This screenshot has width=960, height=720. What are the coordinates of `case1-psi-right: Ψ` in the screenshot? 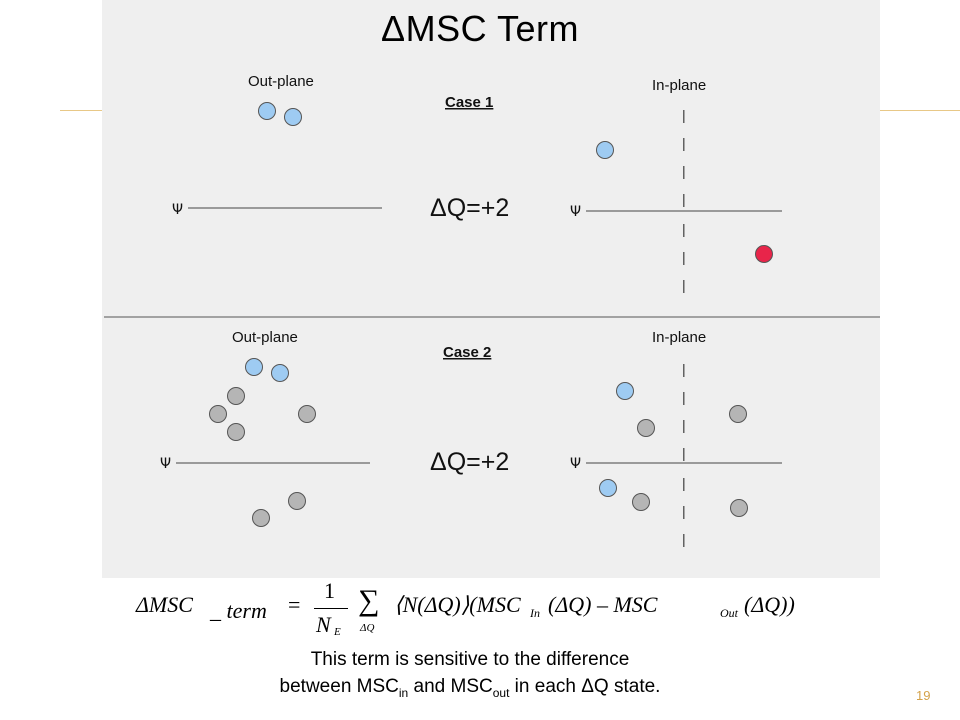 It's located at (575, 212).